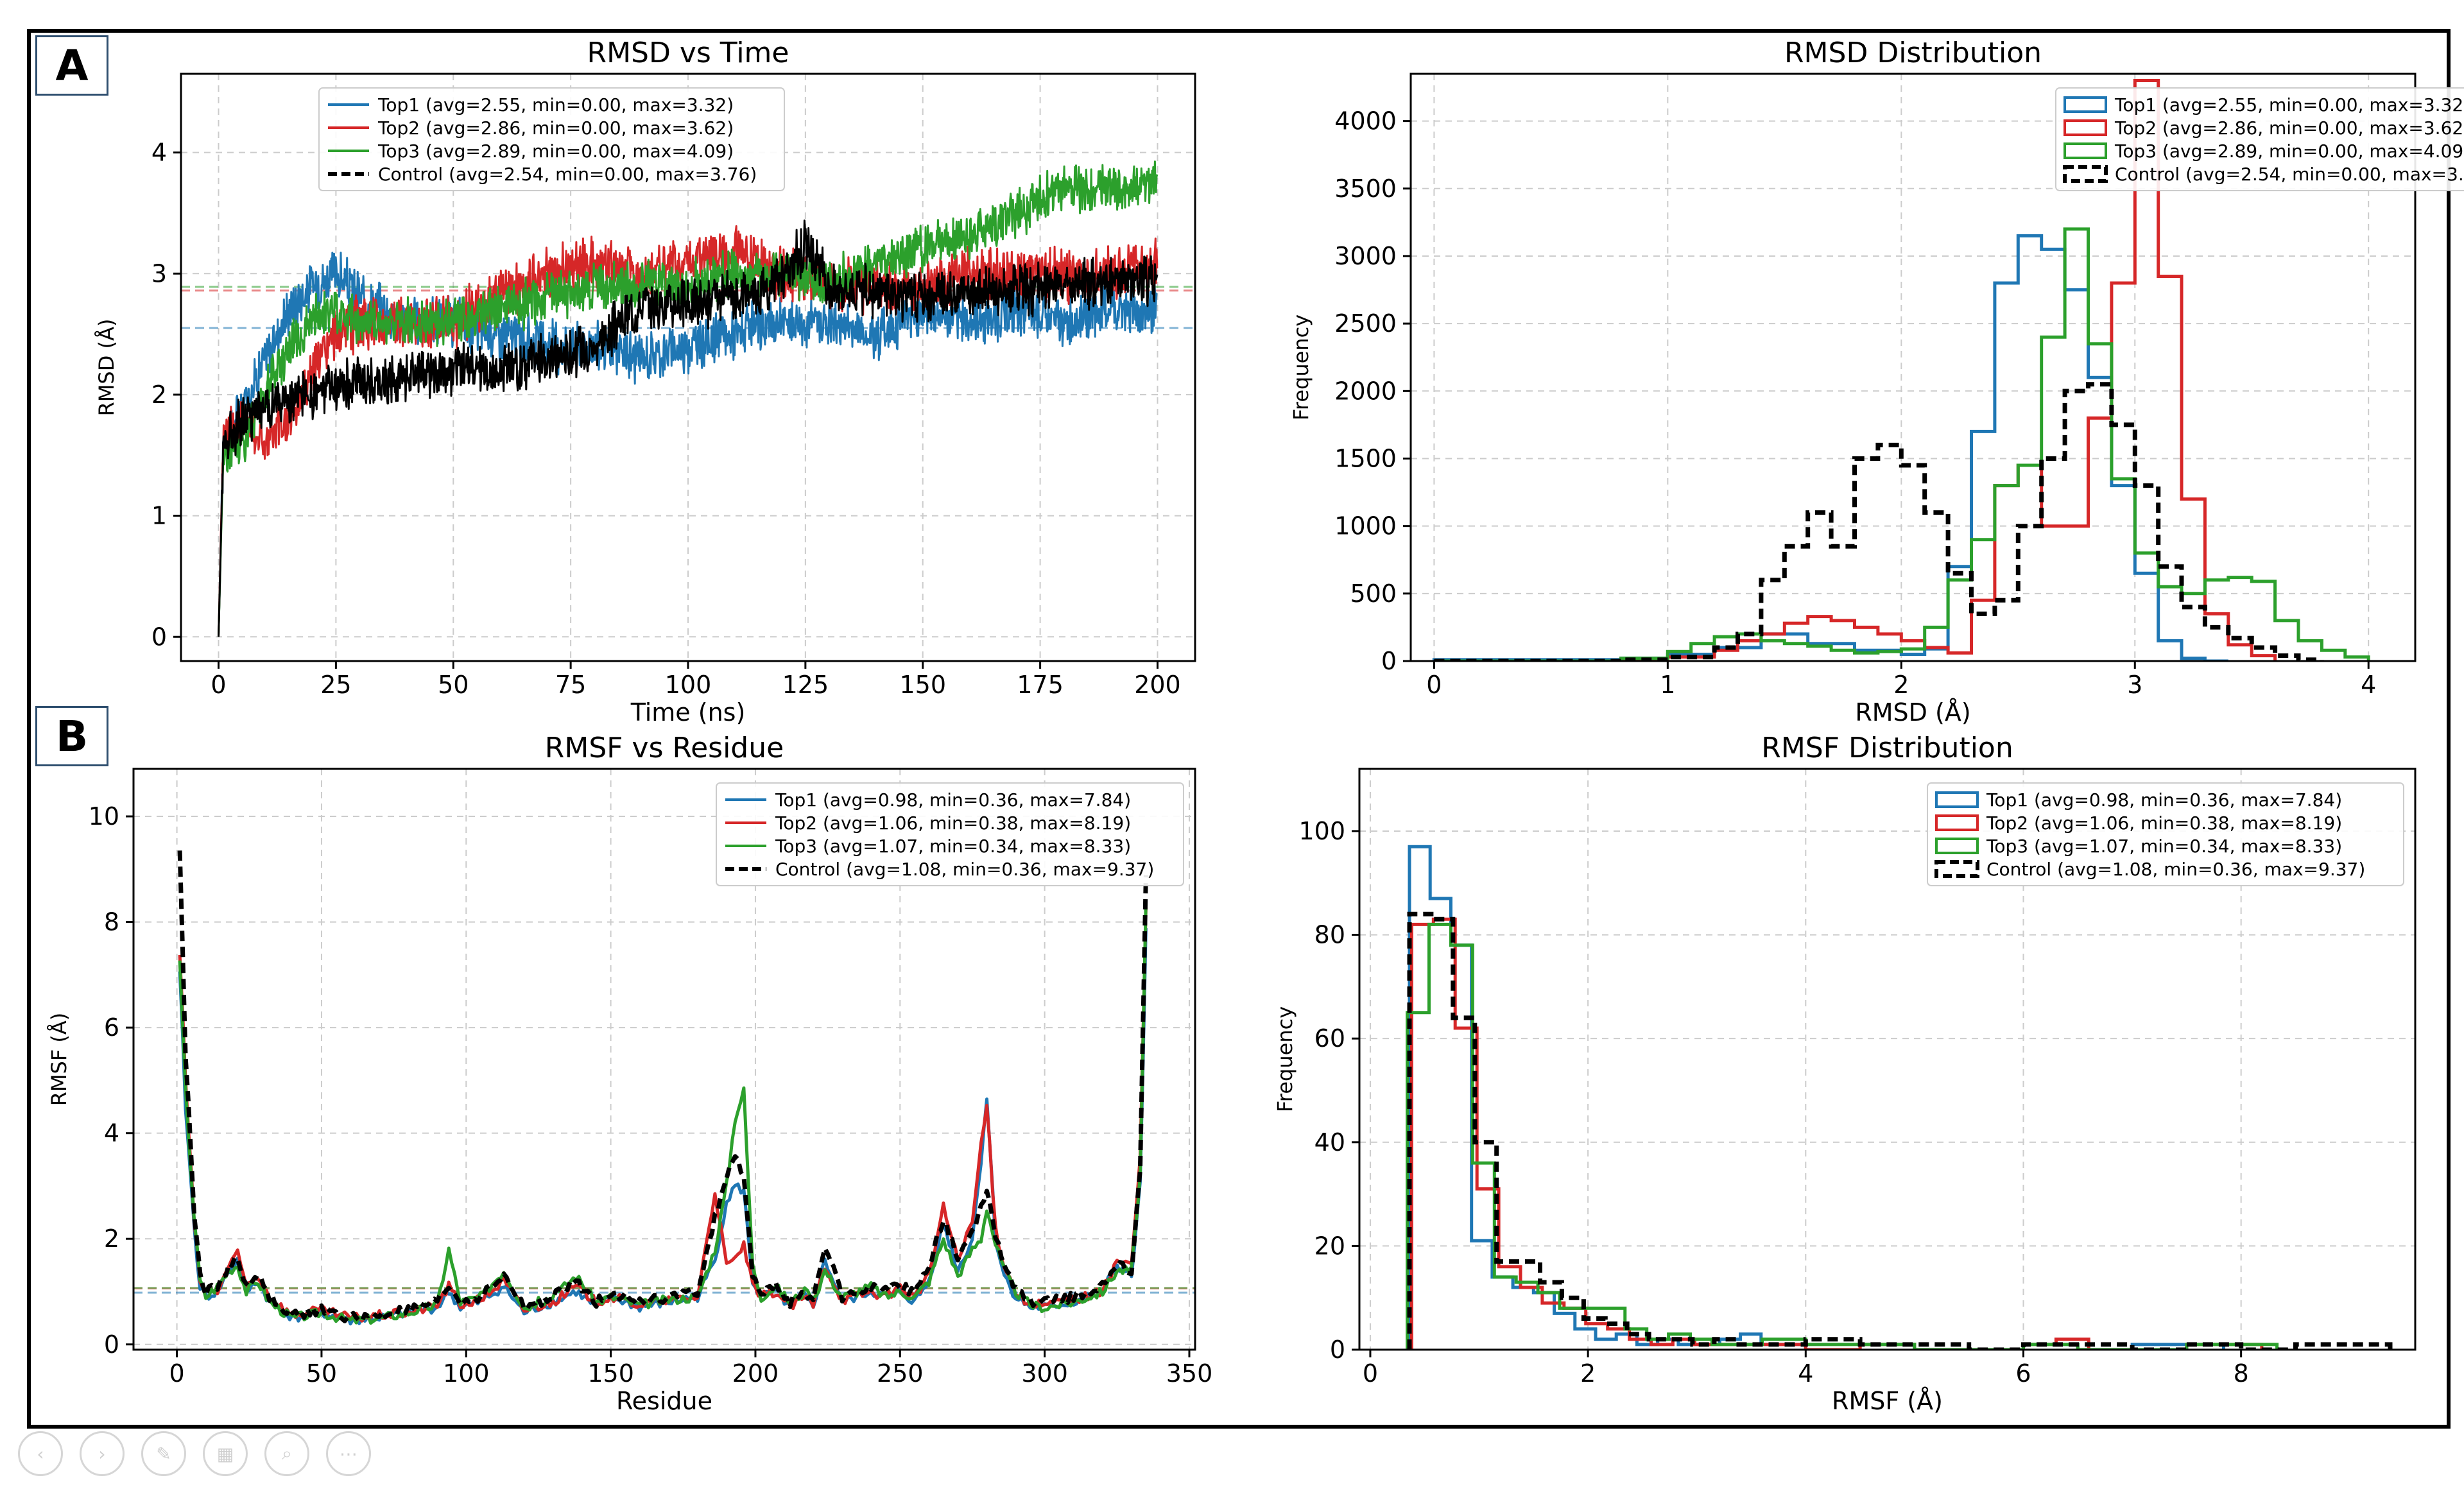 This screenshot has height=1496, width=2464. What do you see at coordinates (2164, 846) in the screenshot?
I see `legend-label-top3: Top3 (avg=1.07, min=0.34, max=8.33)` at bounding box center [2164, 846].